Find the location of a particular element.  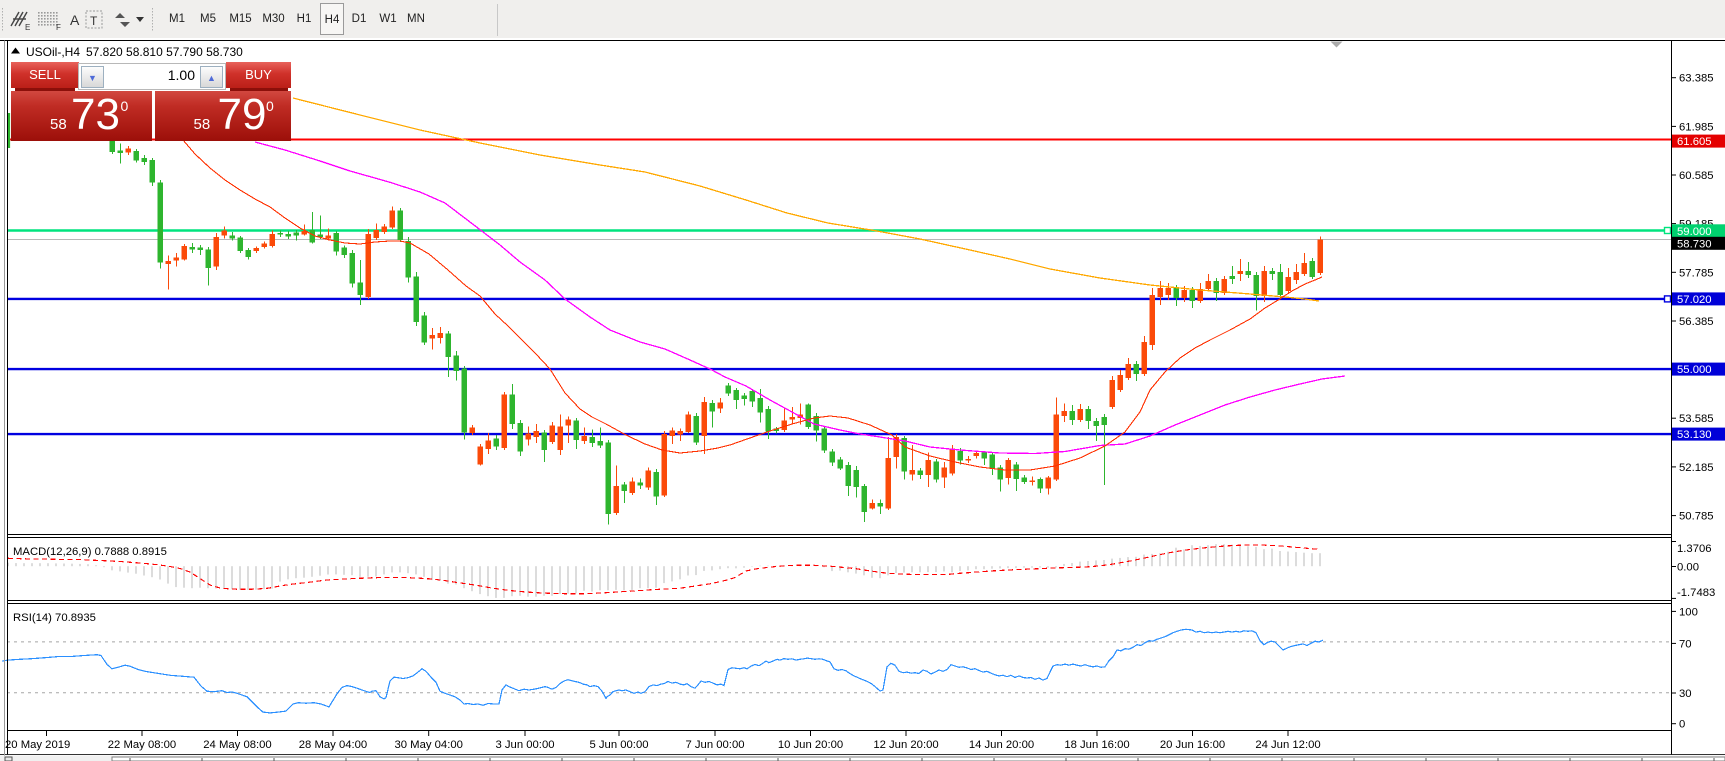

svg-text: 100 is located at coordinates (1688, 612).